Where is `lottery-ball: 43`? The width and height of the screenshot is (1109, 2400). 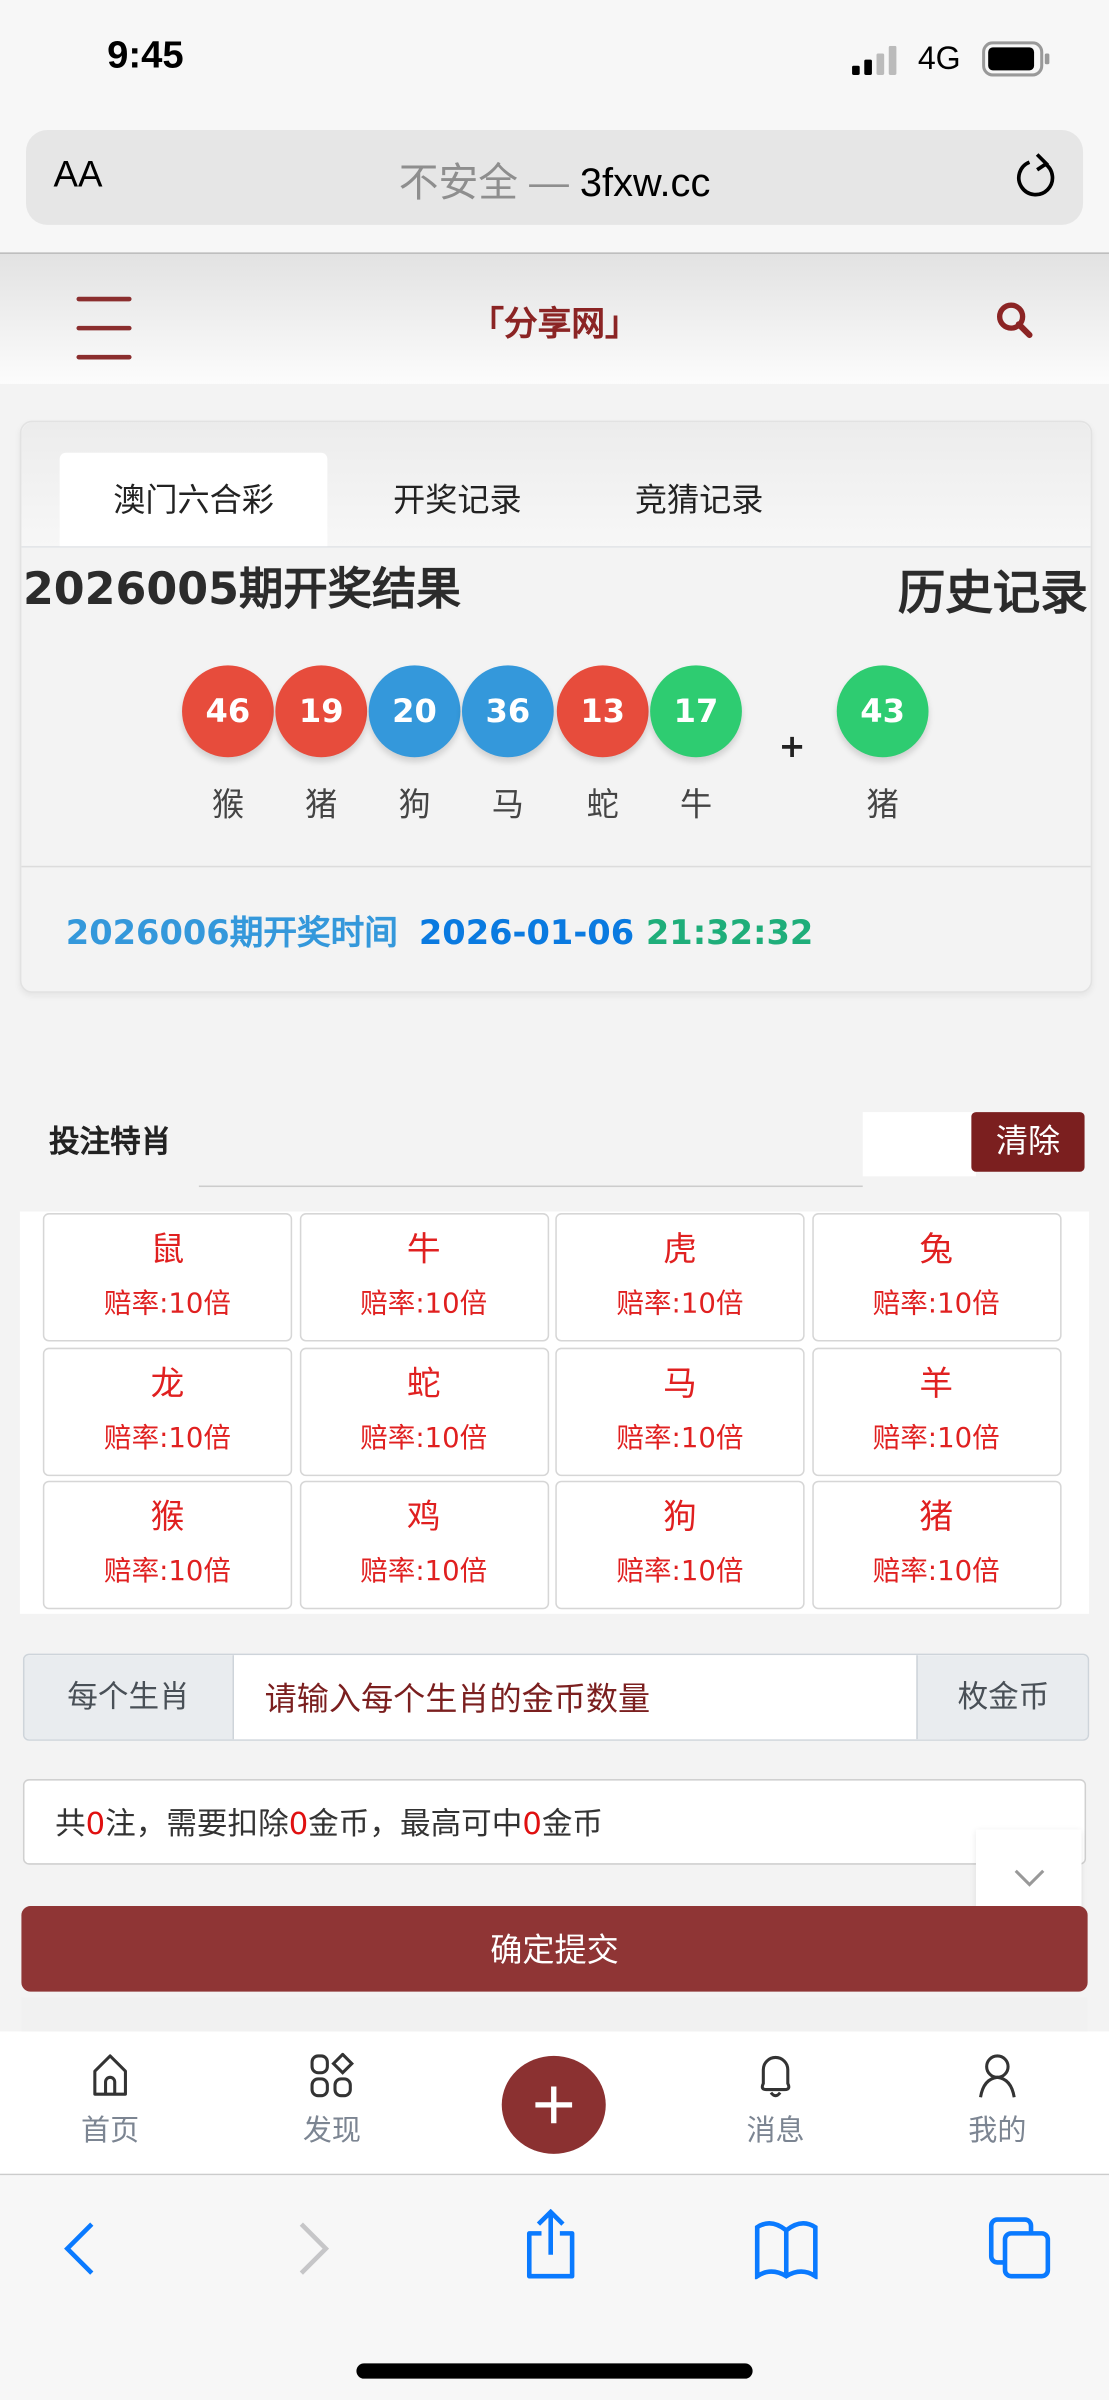 lottery-ball: 43 is located at coordinates (882, 711).